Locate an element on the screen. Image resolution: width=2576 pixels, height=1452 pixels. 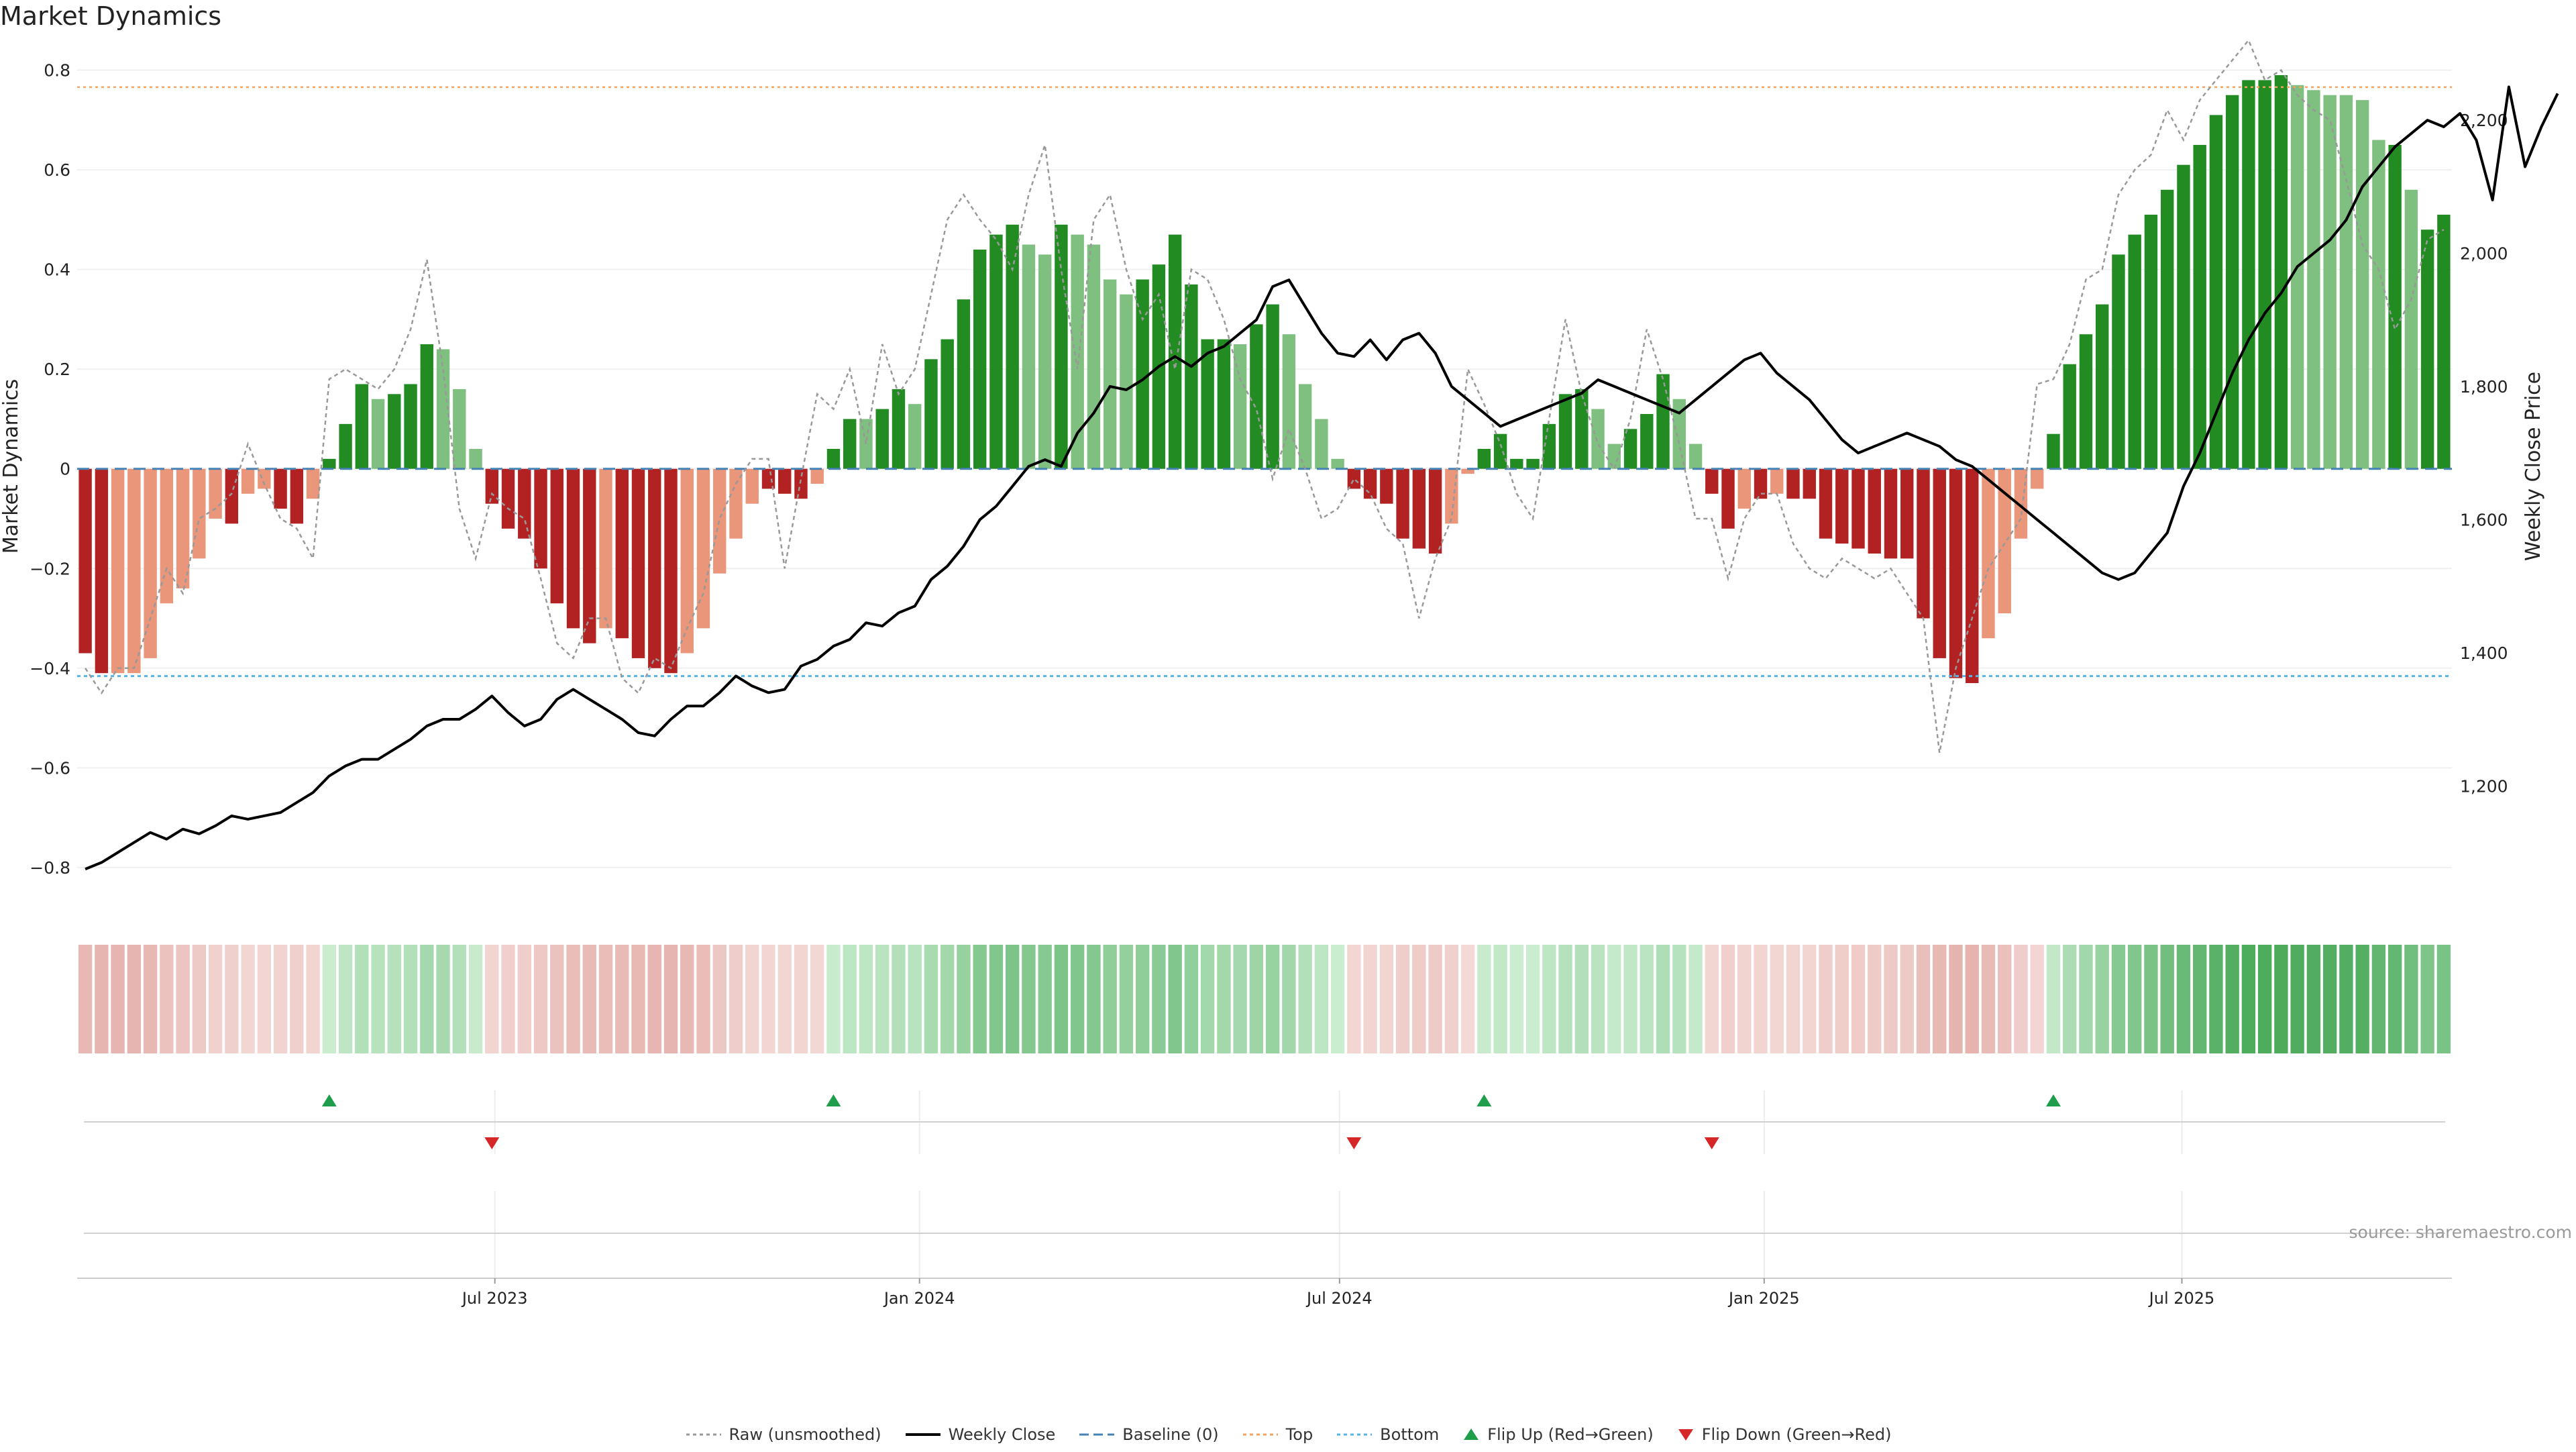
legend-swatch-top is located at coordinates (1260, 1435).